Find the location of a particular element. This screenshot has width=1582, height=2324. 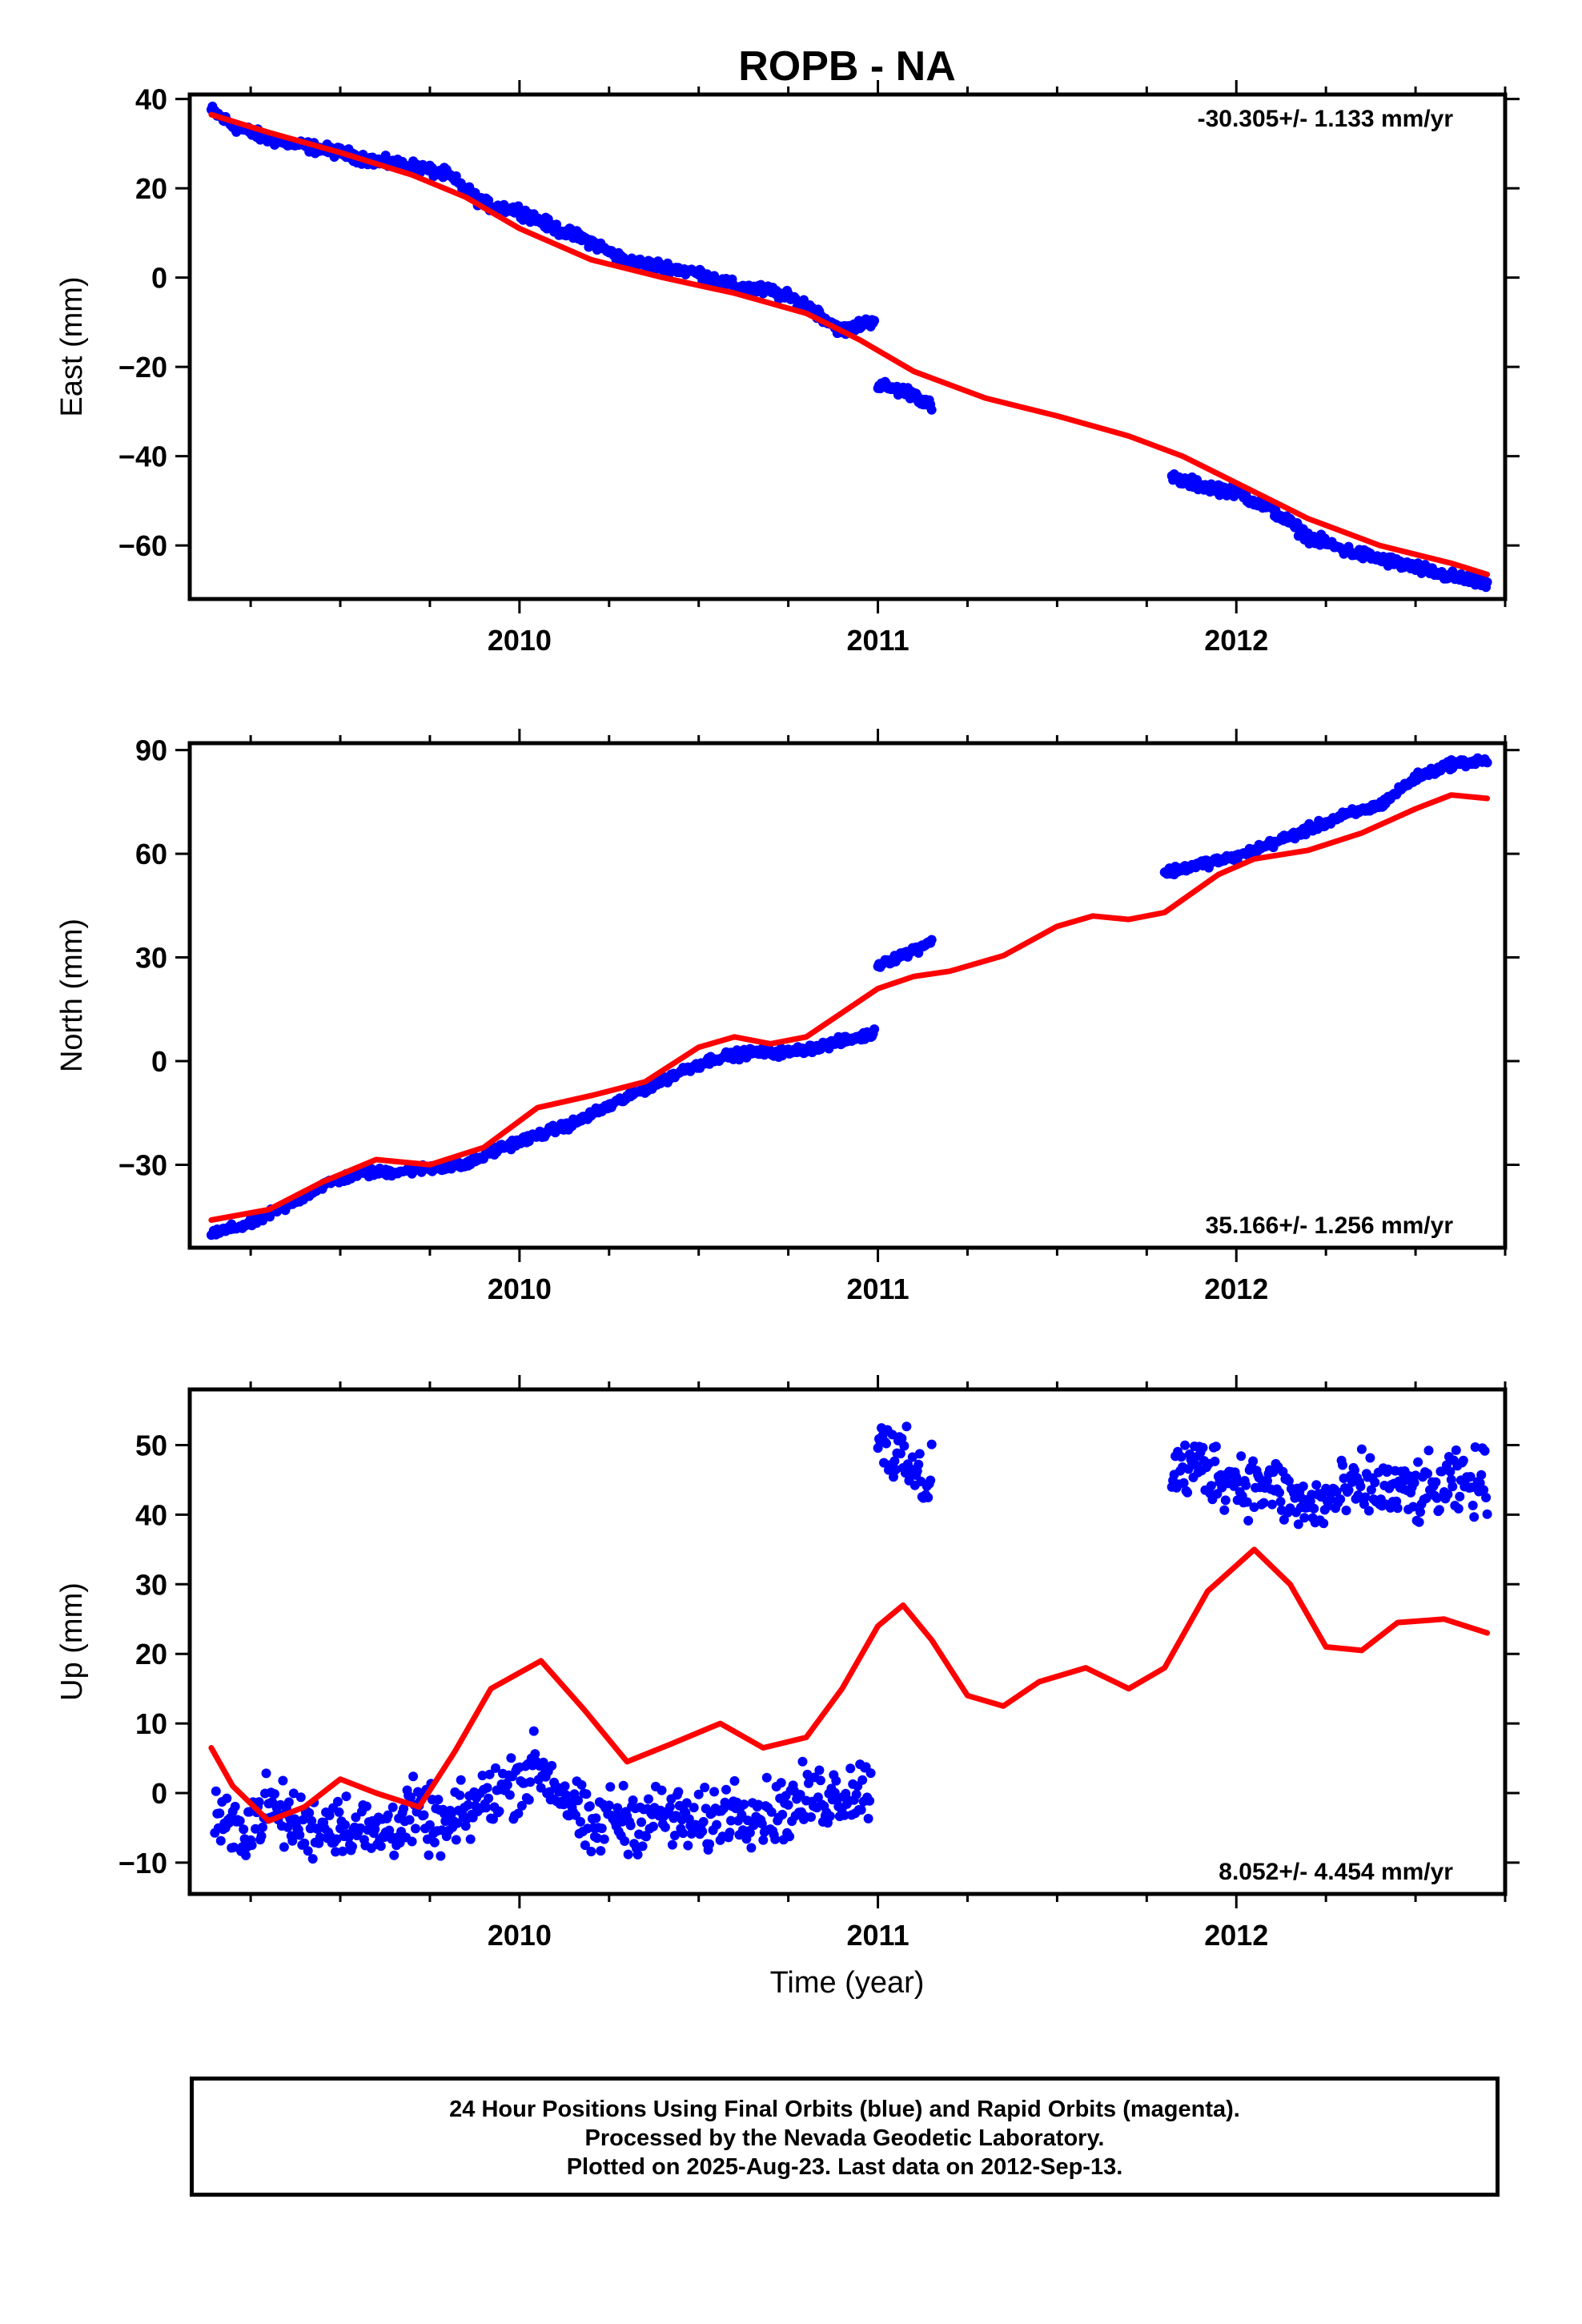

y-tick-label: −40 is located at coordinates (142, 457).